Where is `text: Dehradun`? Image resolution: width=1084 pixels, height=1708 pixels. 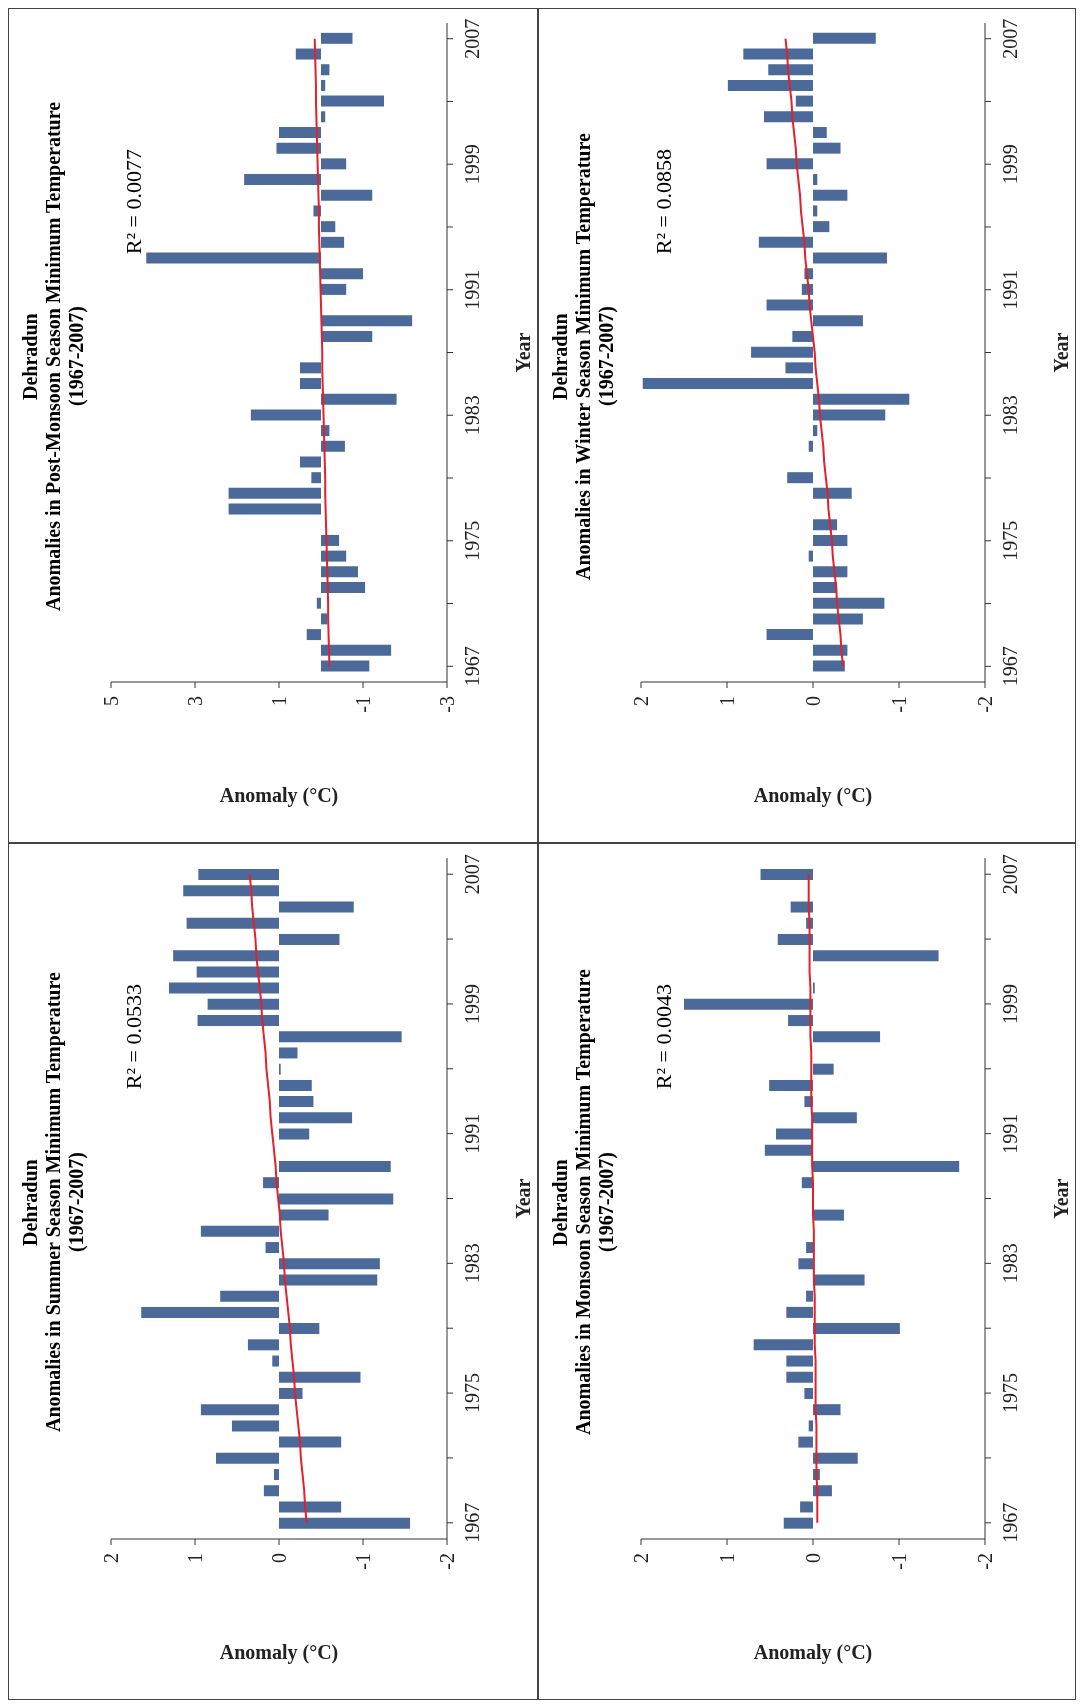 text: Dehradun is located at coordinates (560, 1203).